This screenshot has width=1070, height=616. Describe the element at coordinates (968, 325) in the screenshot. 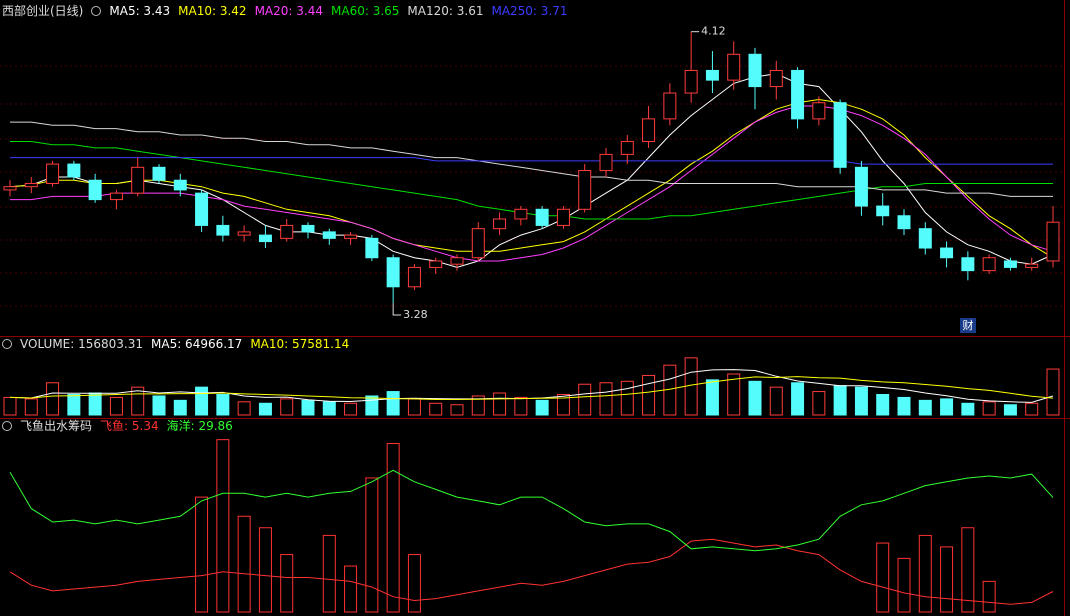

I see `marker-box` at that location.